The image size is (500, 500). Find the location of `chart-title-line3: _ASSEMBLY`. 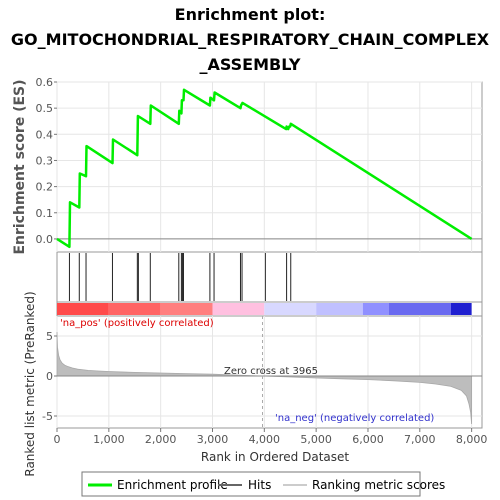

chart-title-line3: _ASSEMBLY is located at coordinates (249, 64).